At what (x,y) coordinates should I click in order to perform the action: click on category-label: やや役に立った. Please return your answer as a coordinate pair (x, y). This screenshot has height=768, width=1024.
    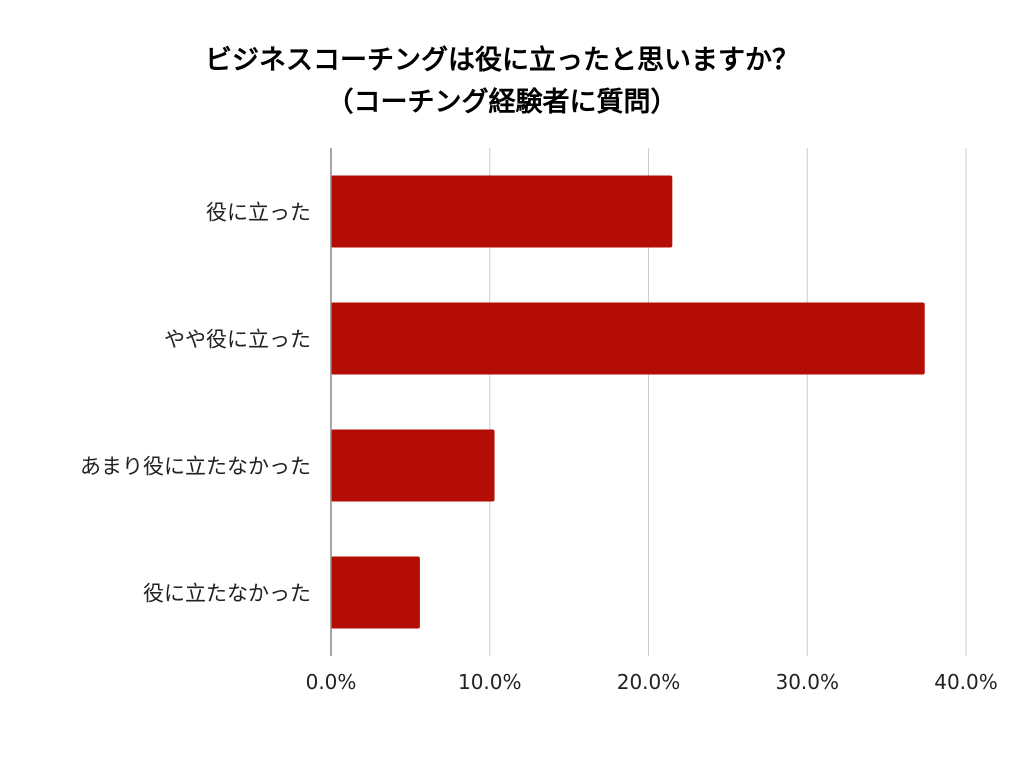
    Looking at the image, I should click on (237, 340).